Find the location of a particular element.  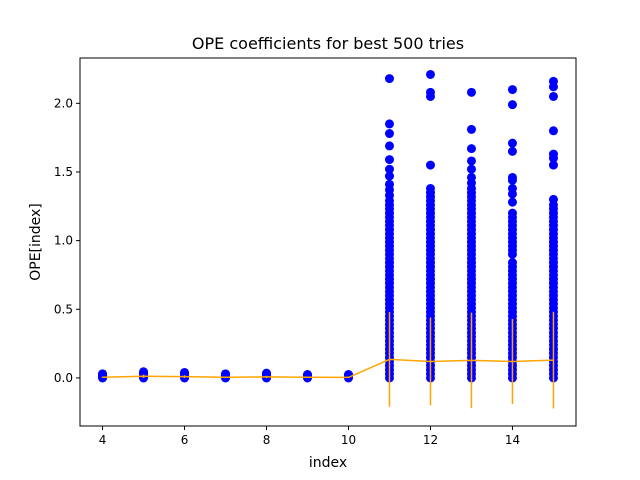

y-tick-label: 0.0 is located at coordinates (63, 378).